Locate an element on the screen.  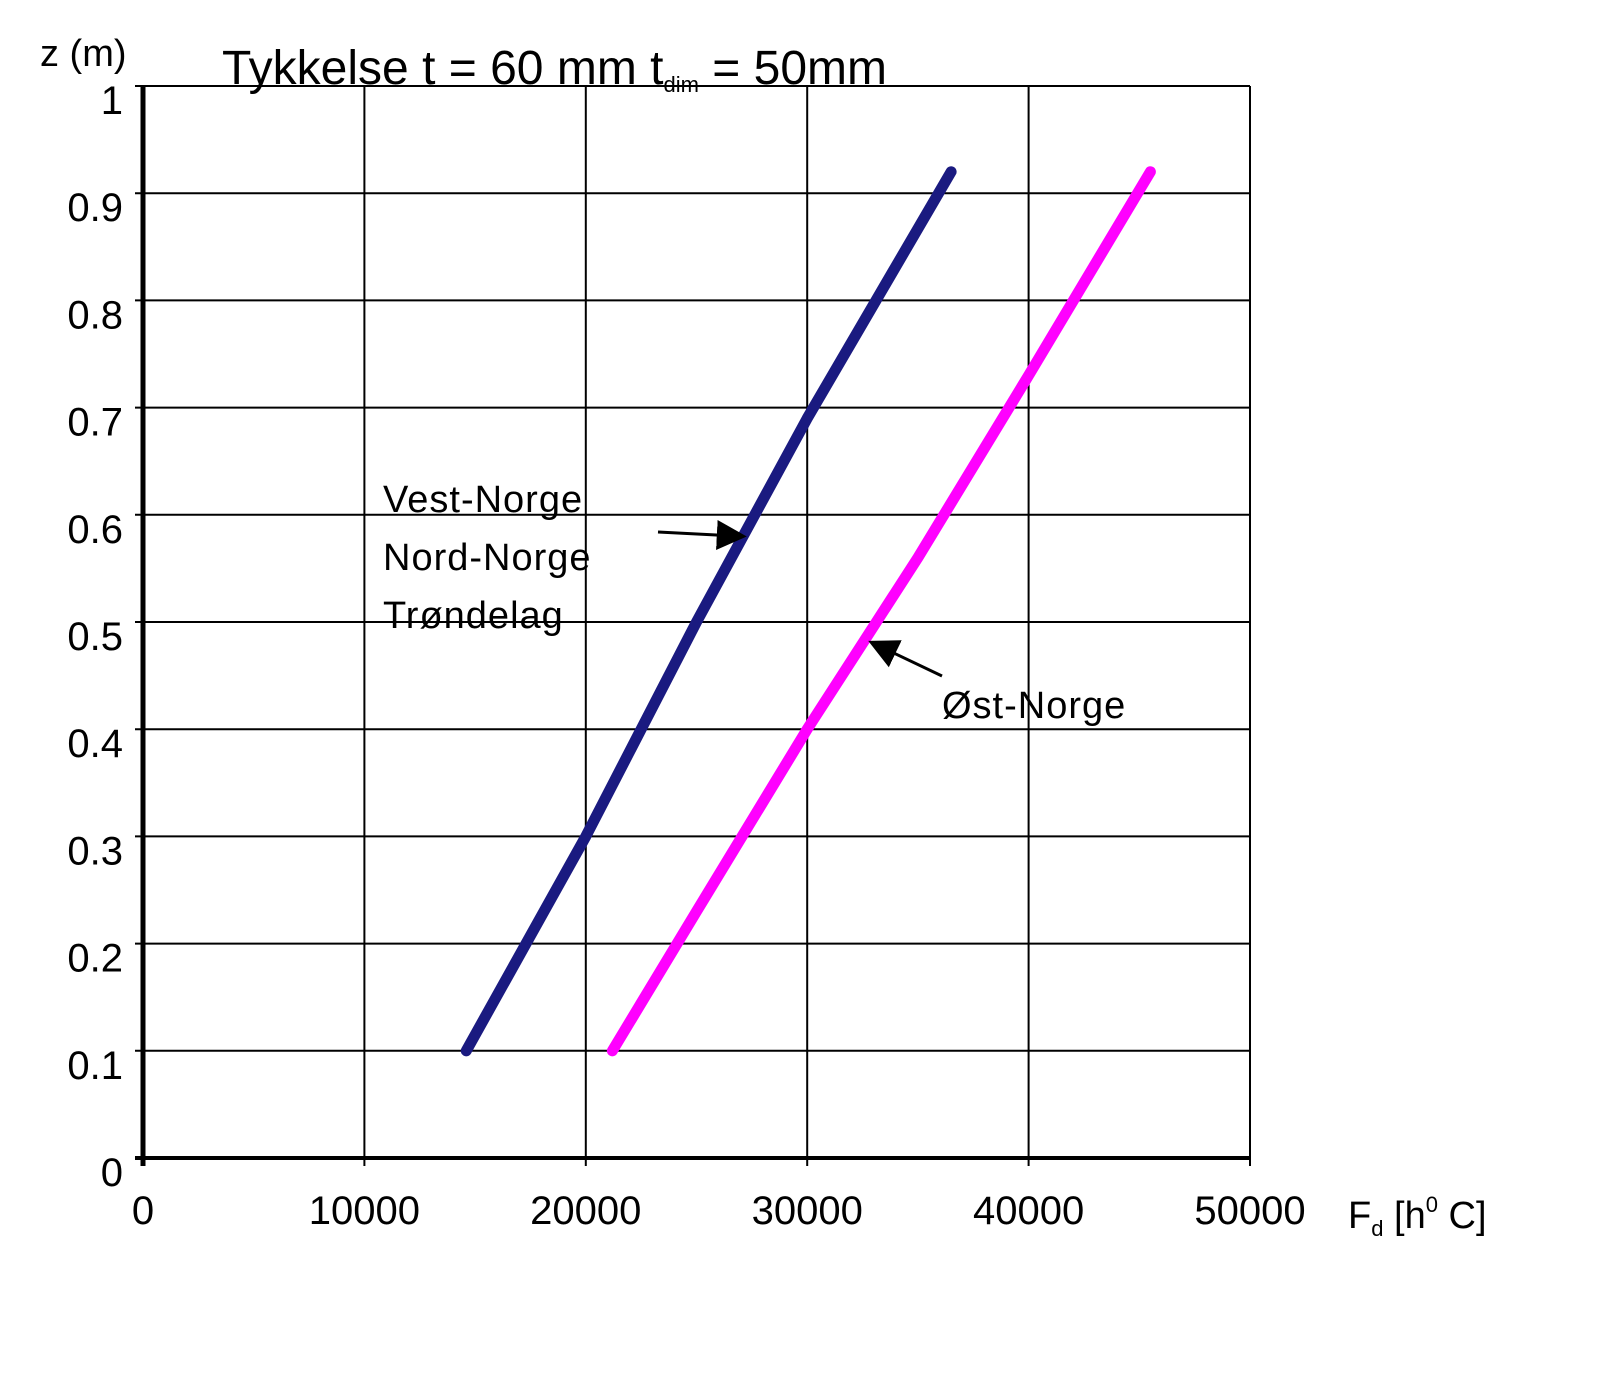
y-tick-label: 0.8 is located at coordinates (95, 315).